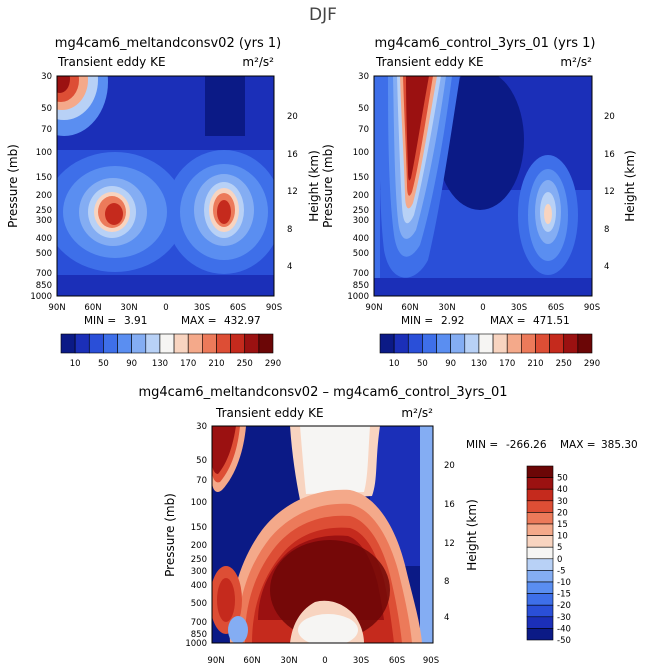  What do you see at coordinates (199, 623) in the screenshot?
I see `p3-p-tick-700: 700` at bounding box center [199, 623].